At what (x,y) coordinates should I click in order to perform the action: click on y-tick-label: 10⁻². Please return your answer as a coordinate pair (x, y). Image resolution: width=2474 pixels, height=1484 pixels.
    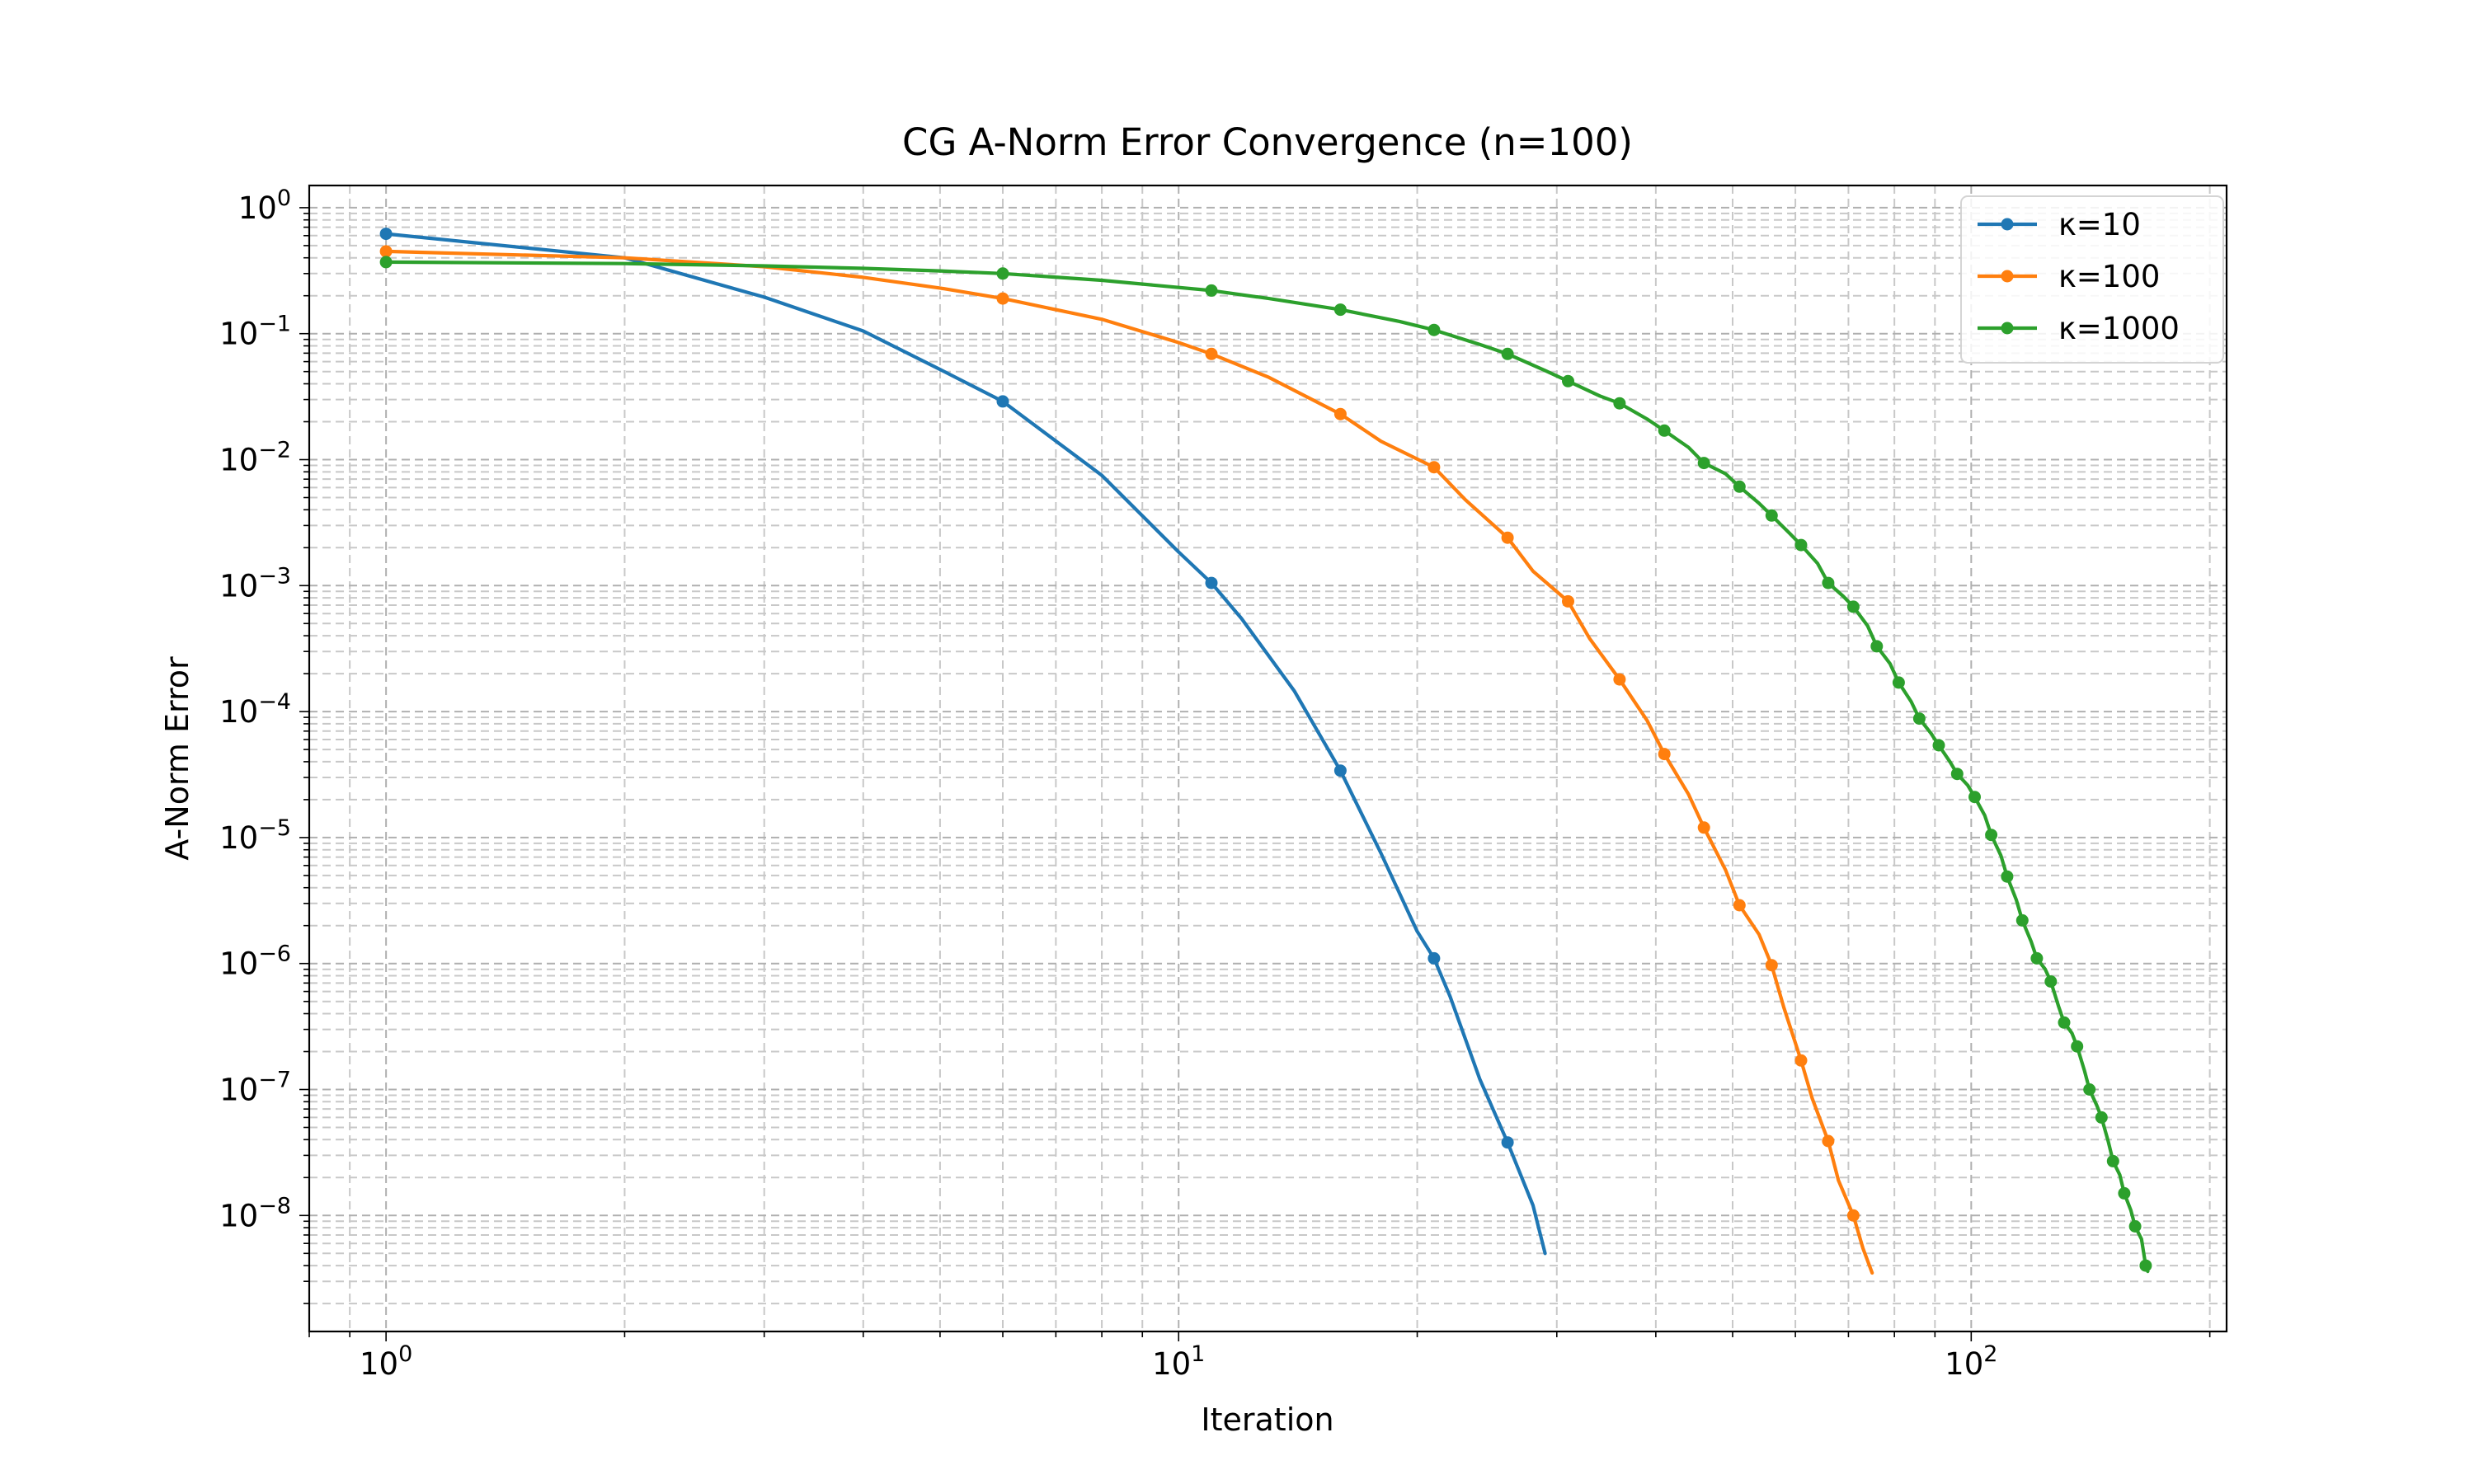
    Looking at the image, I should click on (255, 458).